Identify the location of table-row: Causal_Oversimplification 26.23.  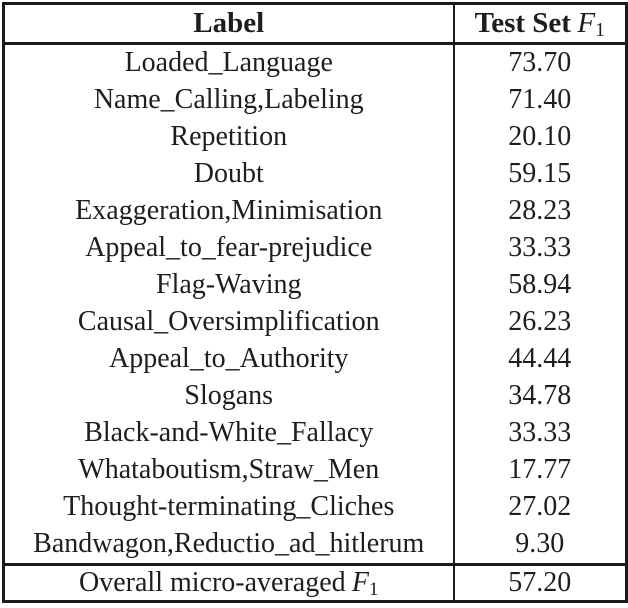
(315, 322).